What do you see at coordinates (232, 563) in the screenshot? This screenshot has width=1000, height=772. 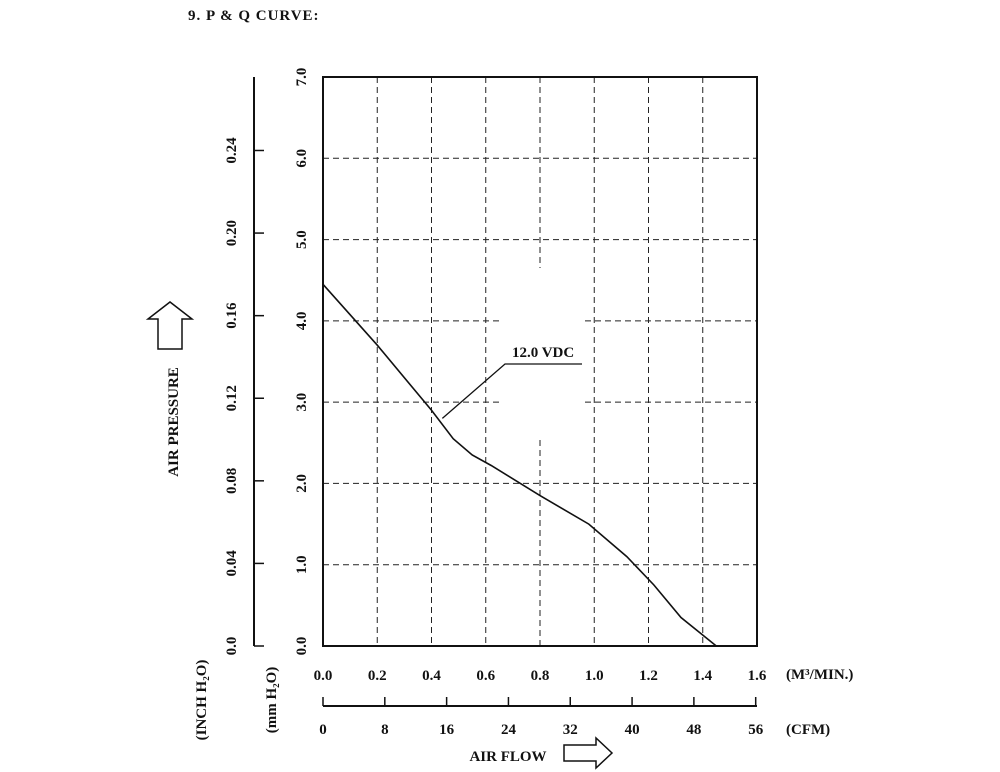 I see `y-tick-label-inch: 0.04` at bounding box center [232, 563].